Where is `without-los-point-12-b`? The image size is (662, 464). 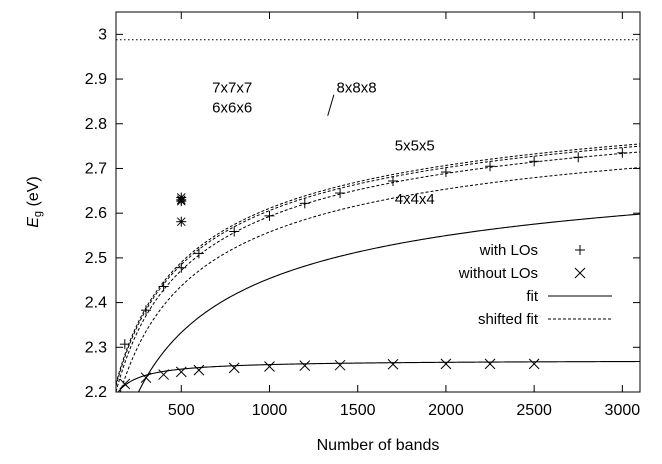 without-los-point-12-b is located at coordinates (534, 364).